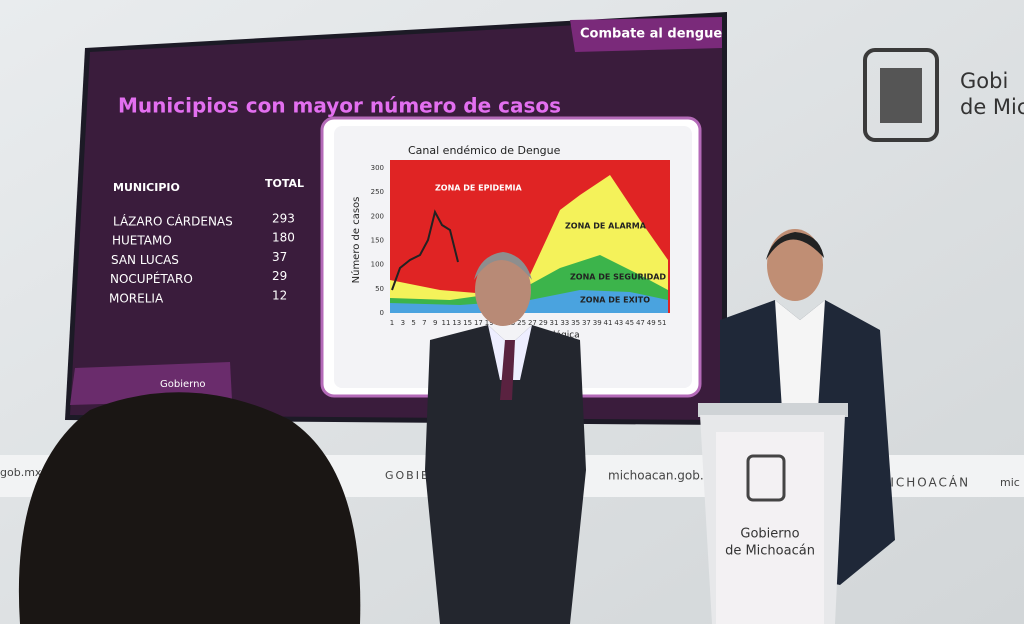  Describe the element at coordinates (662, 323) in the screenshot. I see `x-tick-label: 51` at that location.